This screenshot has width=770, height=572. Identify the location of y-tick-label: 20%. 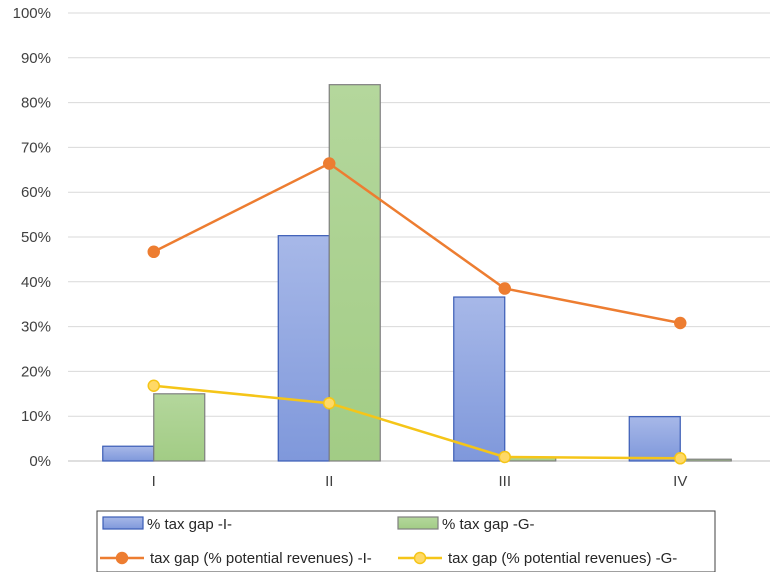
(36, 371).